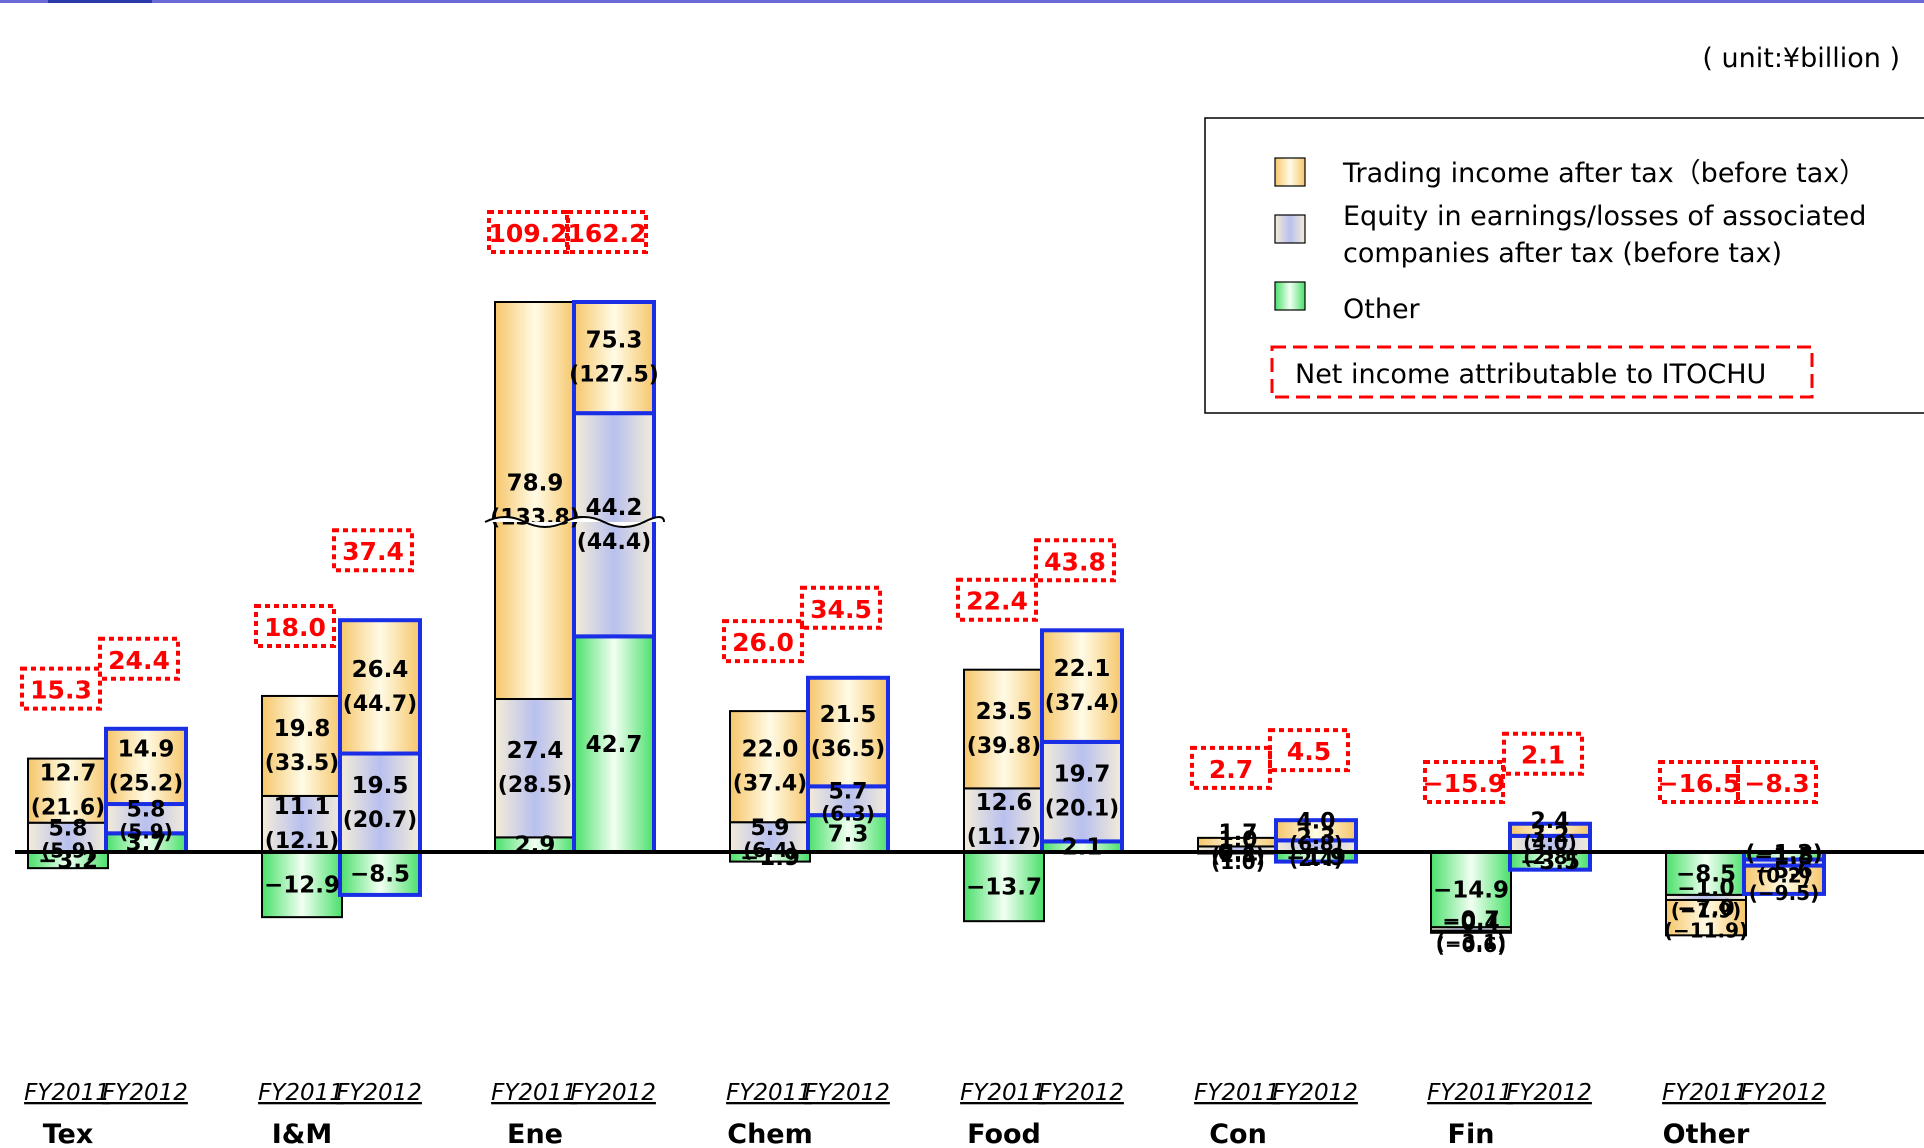 The height and width of the screenshot is (1148, 1924). Describe the element at coordinates (848, 715) in the screenshot. I see `value-label-after: 21.5` at that location.